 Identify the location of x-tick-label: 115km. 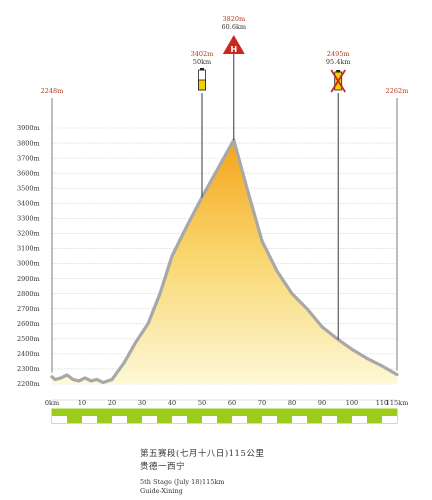
(397, 403).